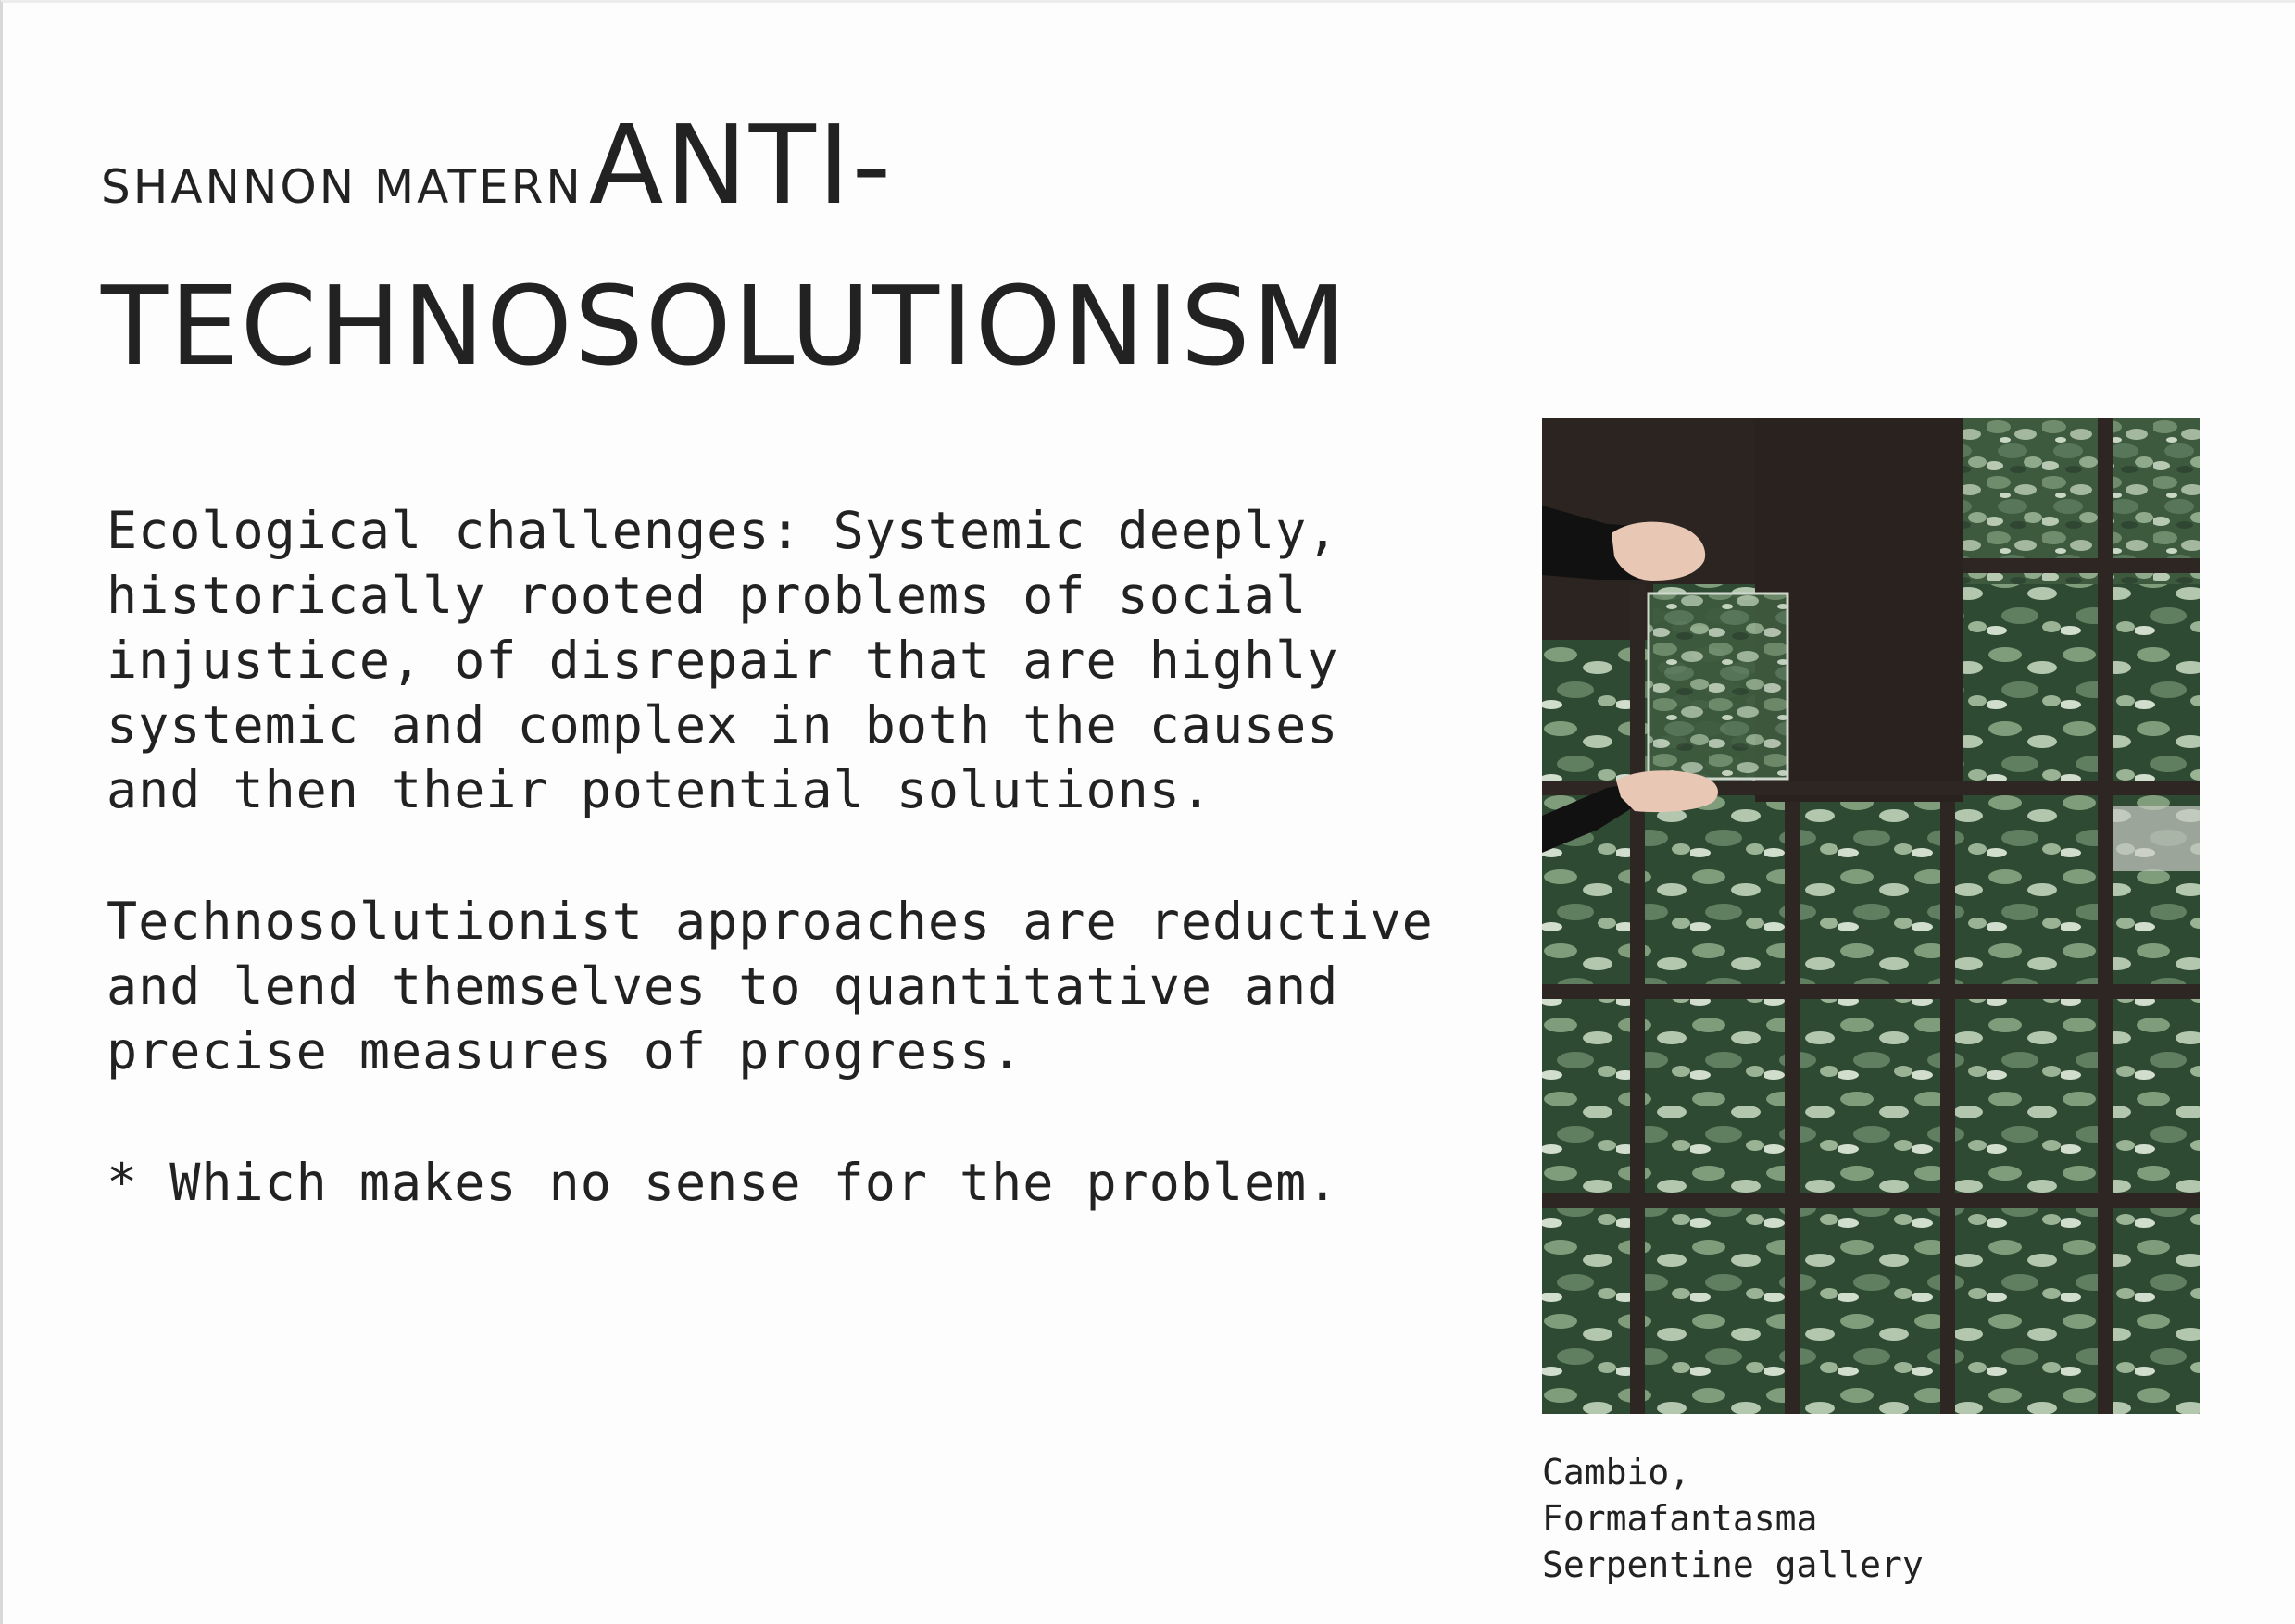  Describe the element at coordinates (723, 1182) in the screenshot. I see `paragraph-footnote: * Which makes no sense for the problem.` at that location.